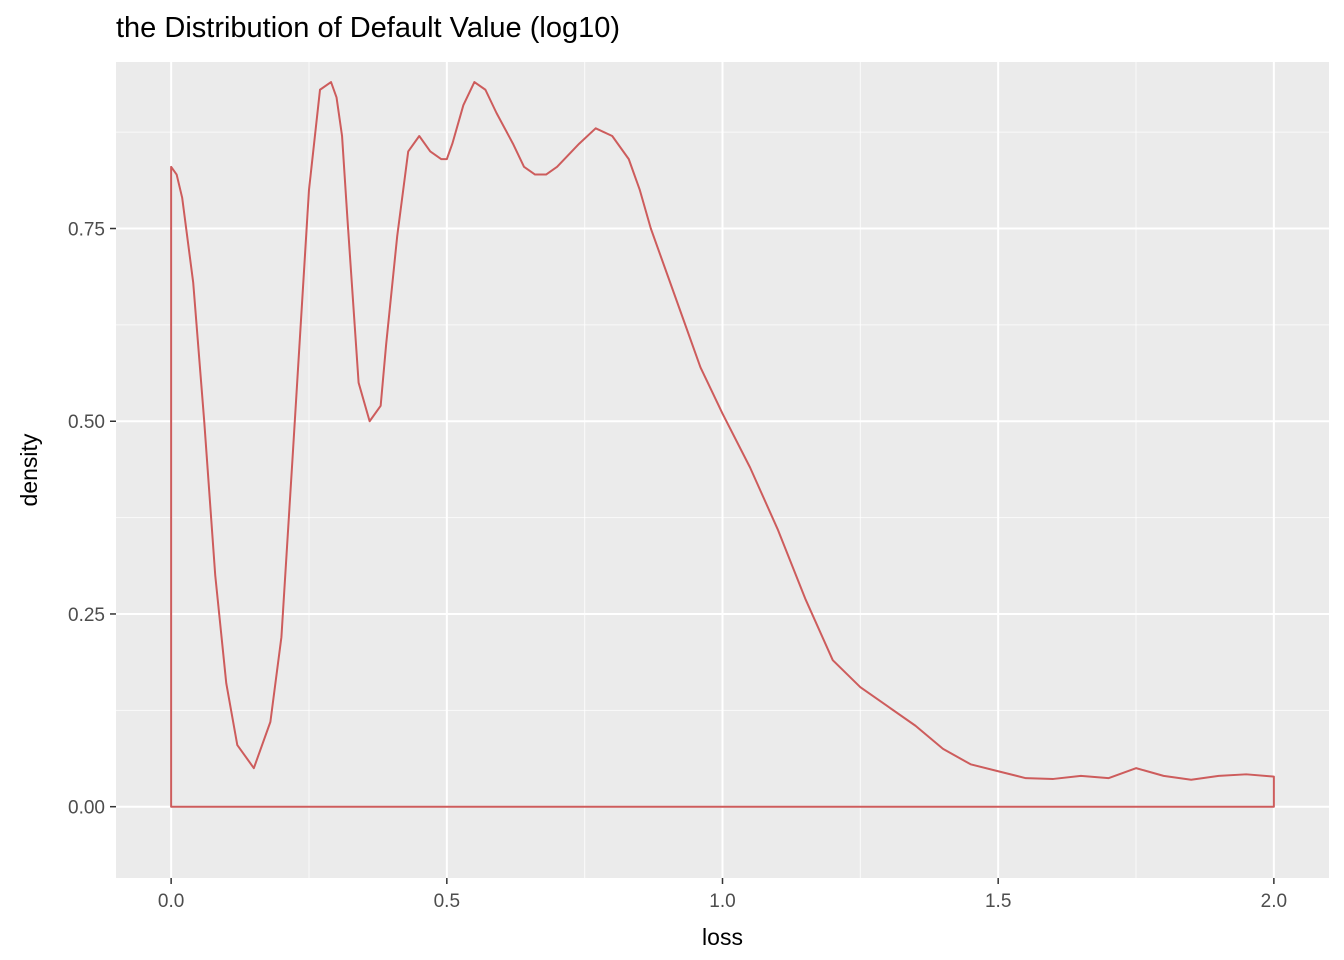 This screenshot has height=960, width=1344. Describe the element at coordinates (29, 469) in the screenshot. I see `y-axis-title: density` at that location.